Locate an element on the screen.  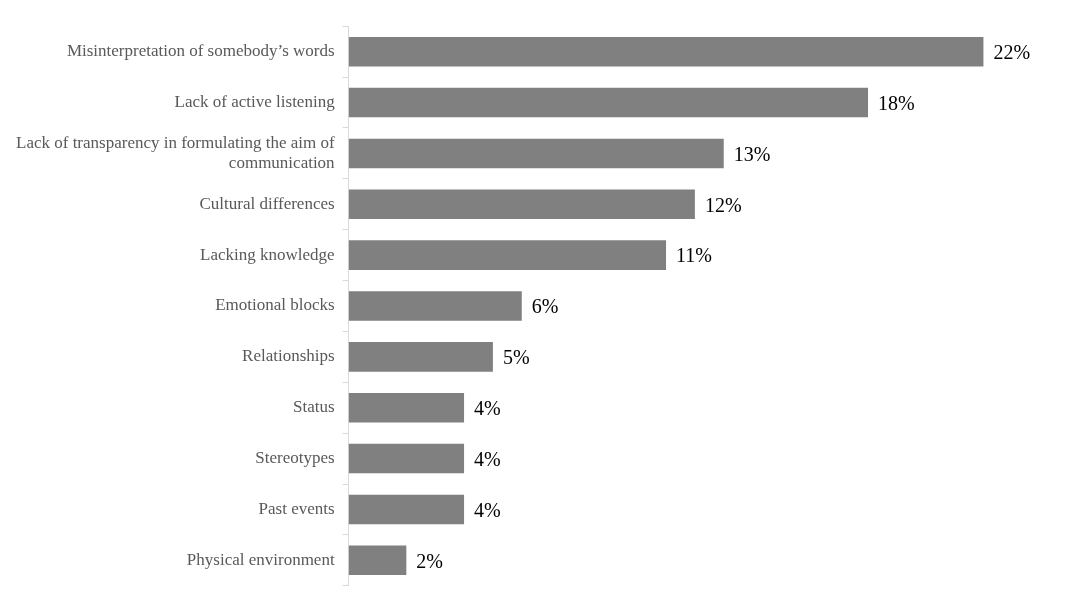
y-tick-label: Relationships is located at coordinates (288, 356).